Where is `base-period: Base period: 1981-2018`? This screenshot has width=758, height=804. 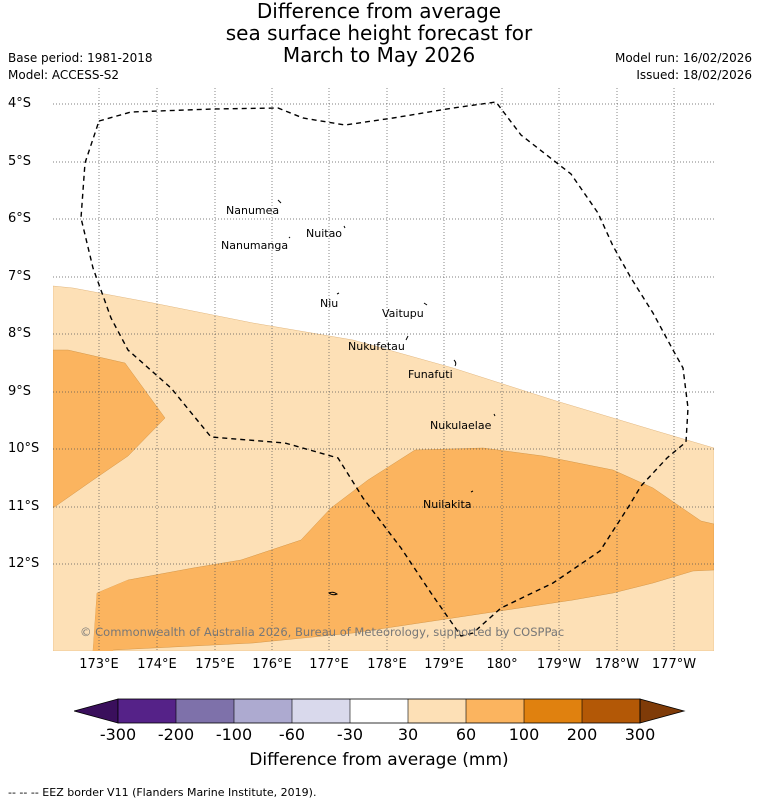 base-period: Base period: 1981-2018 is located at coordinates (80, 58).